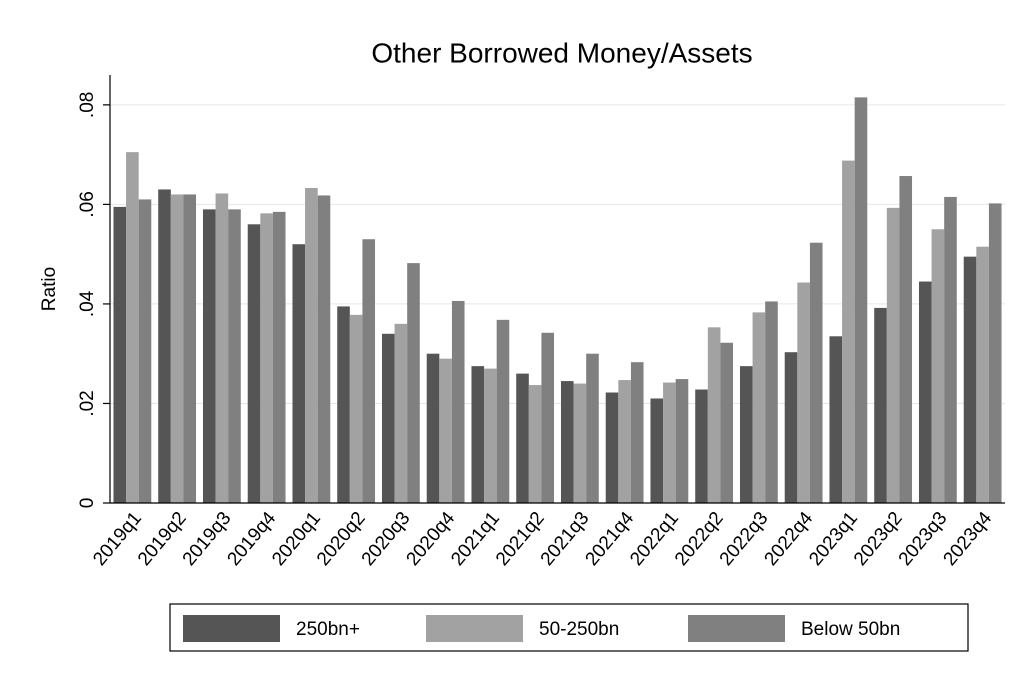 This screenshot has width=1029, height=677. Describe the element at coordinates (87, 303) in the screenshot. I see `y-tick-label: .04` at that location.